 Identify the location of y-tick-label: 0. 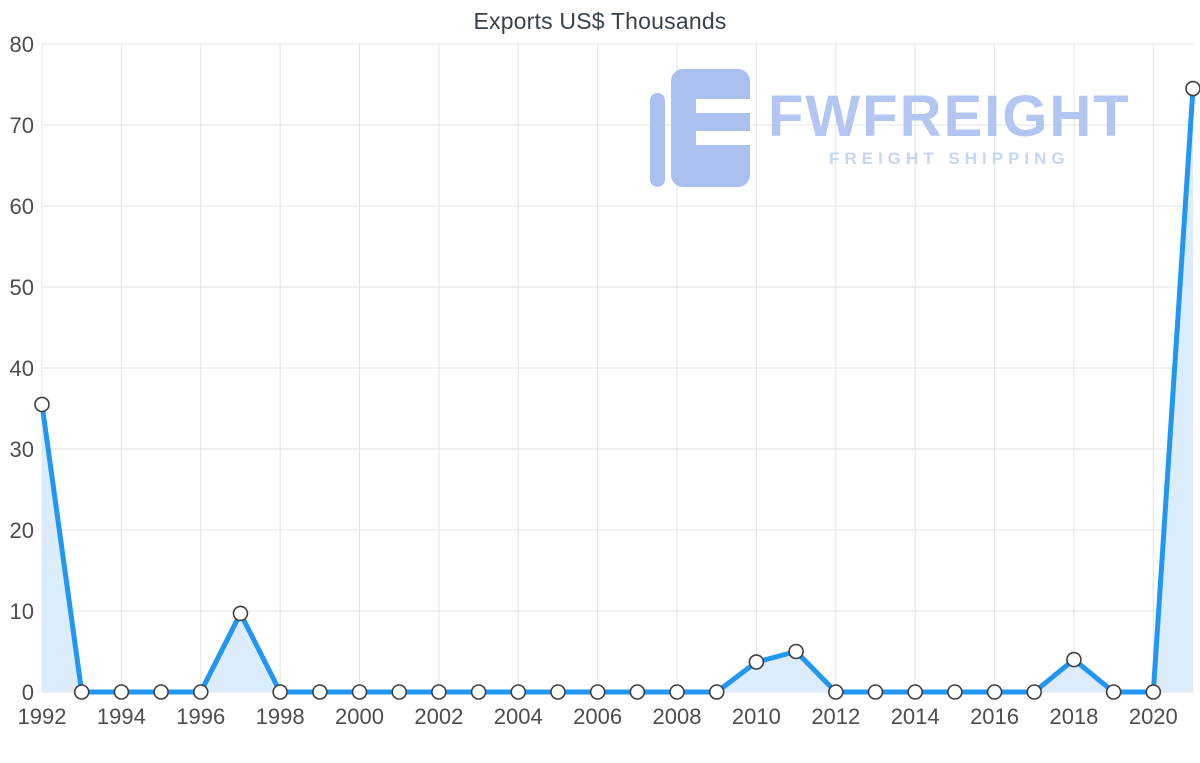
(28, 692).